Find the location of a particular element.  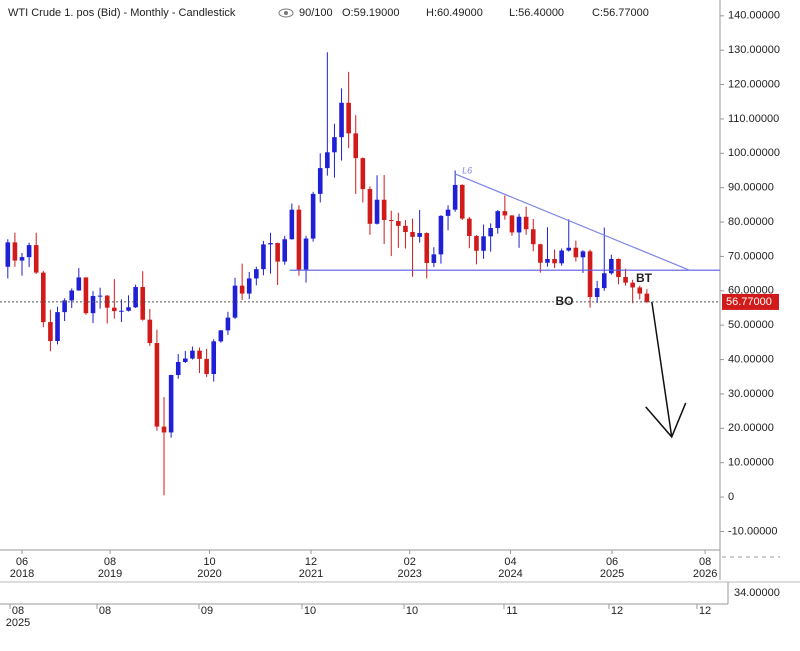

y-tick-label: 10.00000 is located at coordinates (751, 463).